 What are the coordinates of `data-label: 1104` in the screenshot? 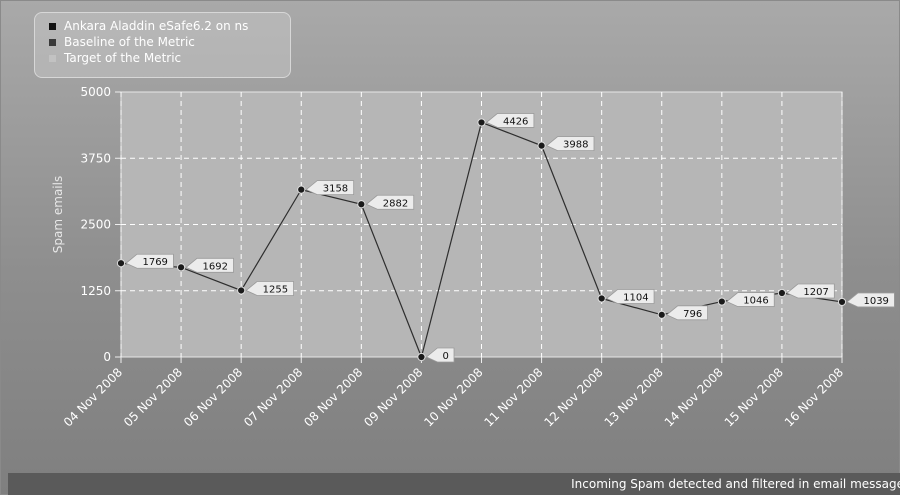 It's located at (630, 296).